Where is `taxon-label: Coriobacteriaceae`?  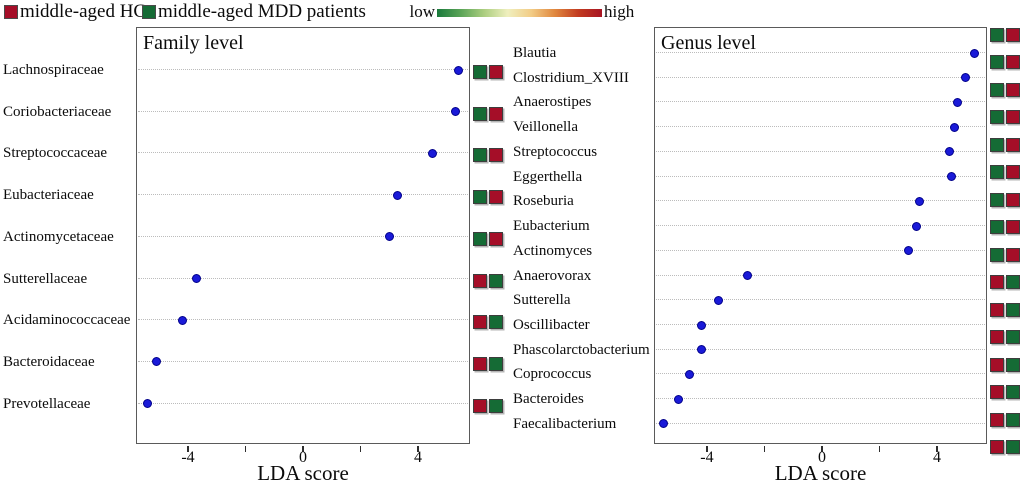 taxon-label: Coriobacteriaceae is located at coordinates (57, 111).